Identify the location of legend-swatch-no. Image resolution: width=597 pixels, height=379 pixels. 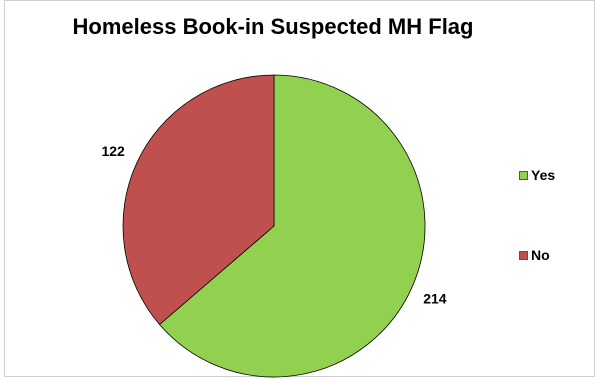
(523, 255).